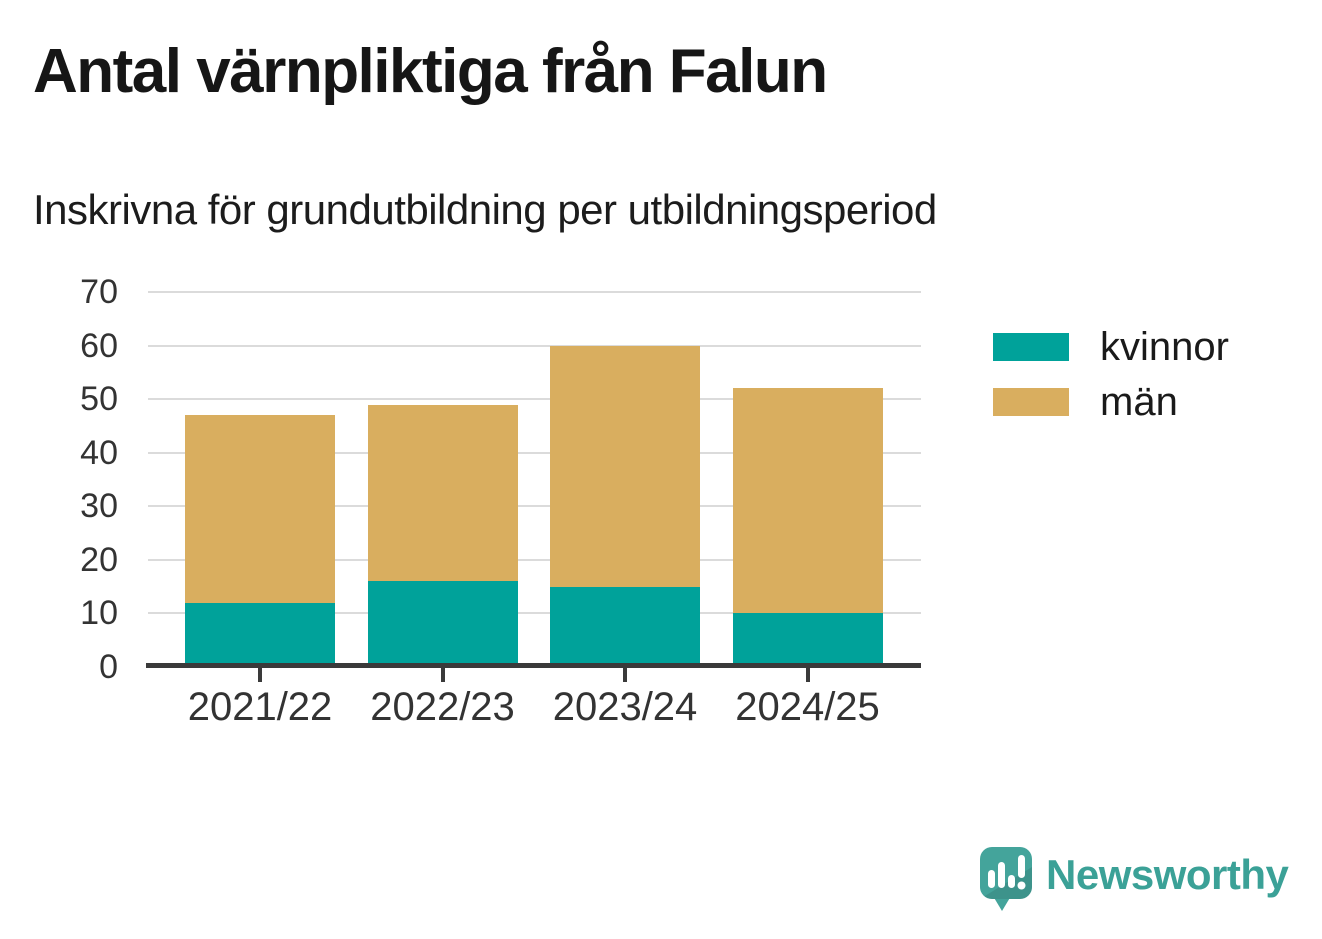  What do you see at coordinates (99, 559) in the screenshot?
I see `y-axis-tick-label: 20` at bounding box center [99, 559].